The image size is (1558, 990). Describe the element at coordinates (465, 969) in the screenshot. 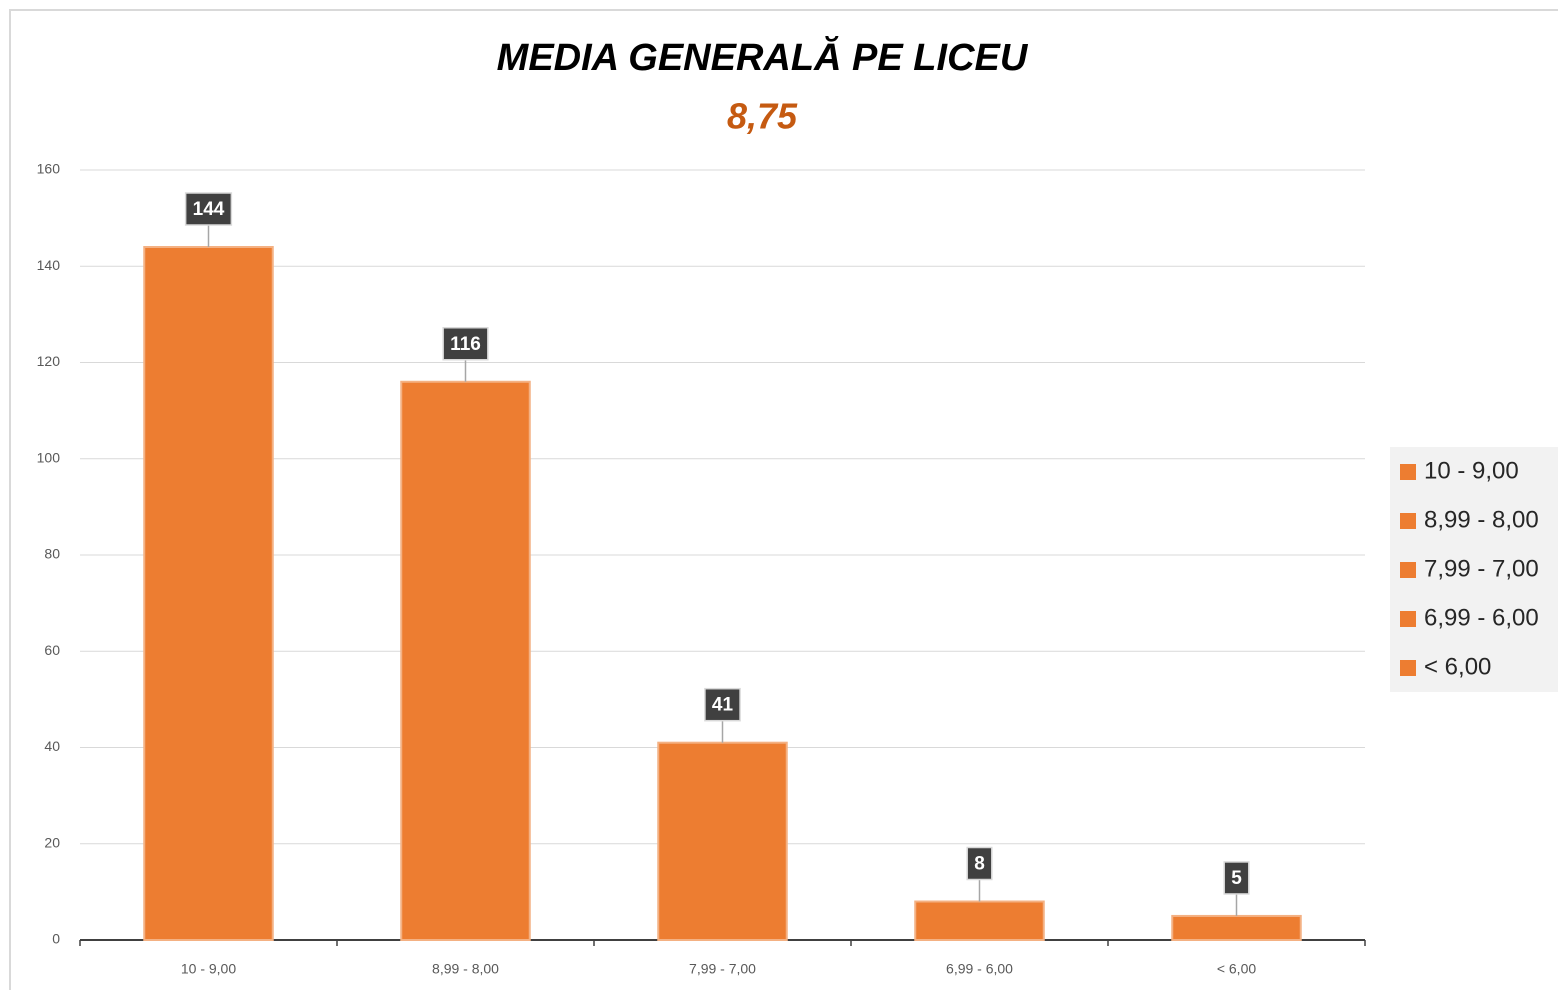

I see `x-tick-label: 8,99 - 8,00` at that location.